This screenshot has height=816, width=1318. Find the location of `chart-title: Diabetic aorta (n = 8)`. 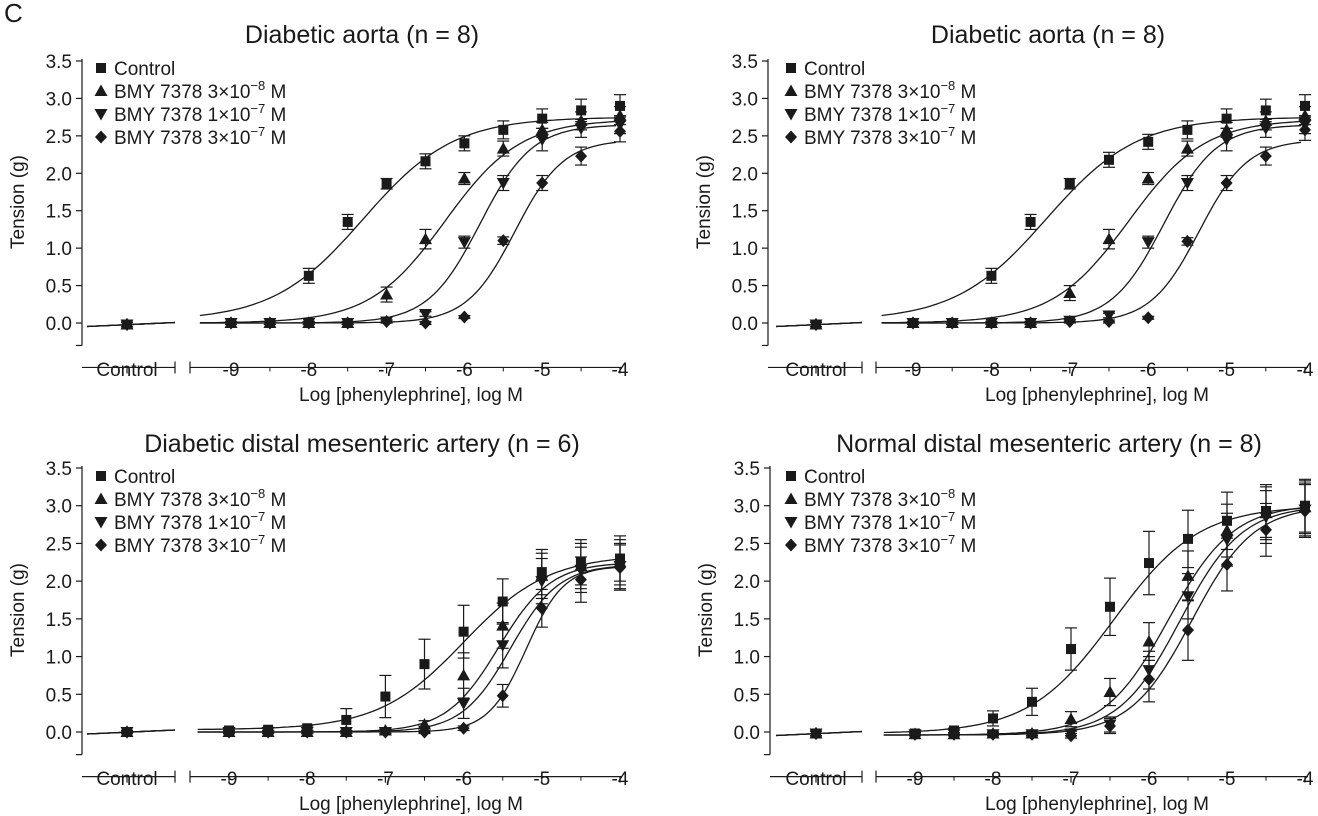

chart-title: Diabetic aorta (n = 8) is located at coordinates (362, 35).